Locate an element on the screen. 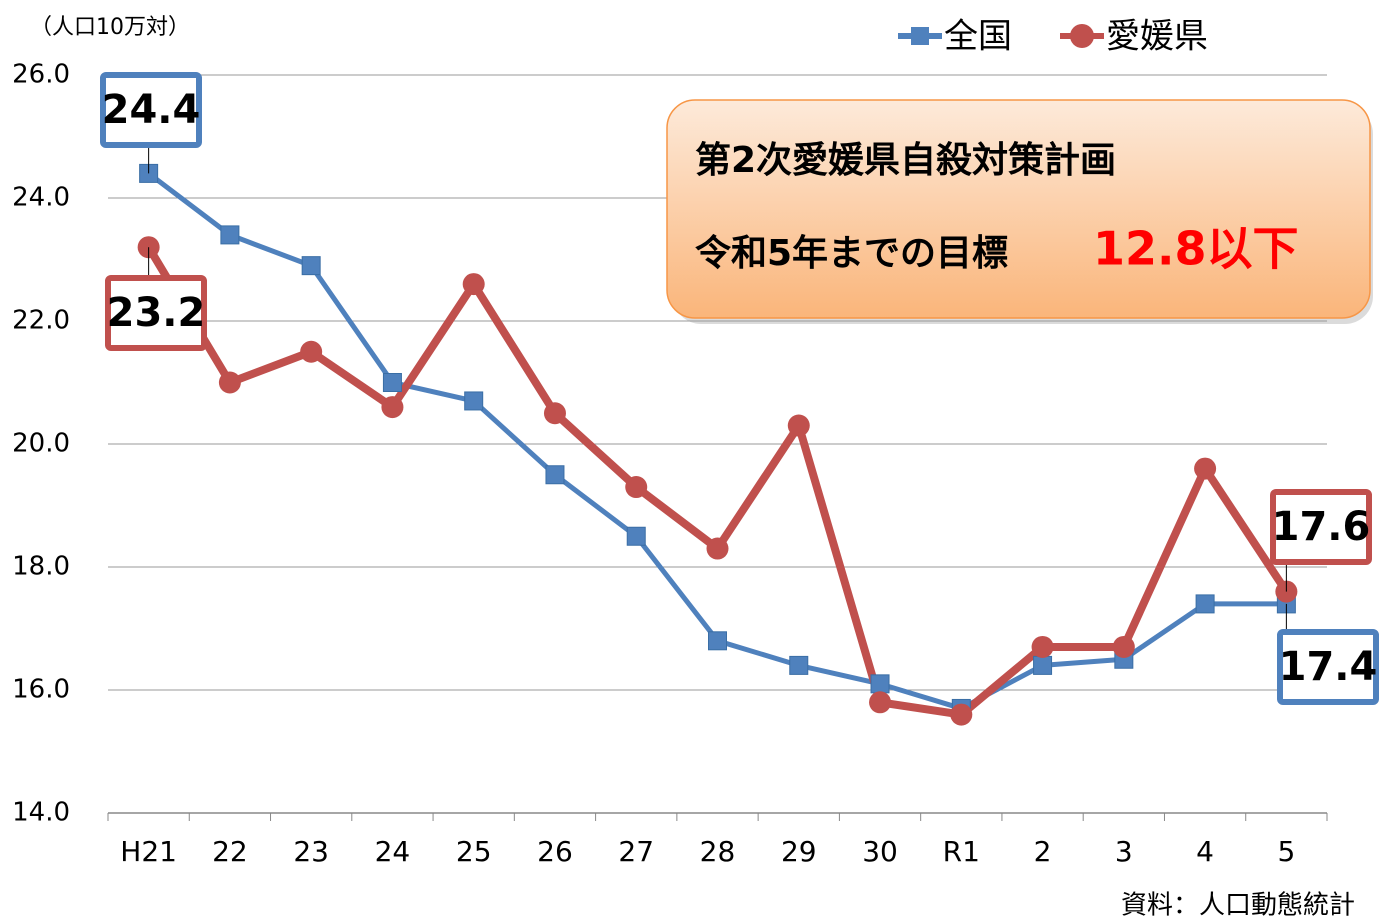 The image size is (1397, 922). annotation-goal-label: 令和5年までの目標 is located at coordinates (851, 253).